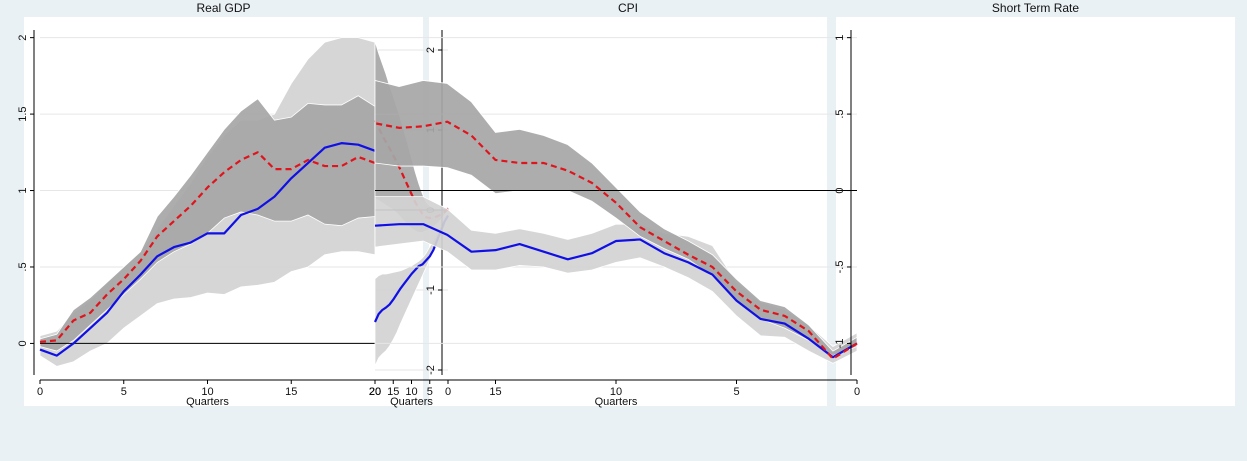 The width and height of the screenshot is (1247, 461). Describe the element at coordinates (207, 247) in the screenshot. I see `series-line-dashed` at that location.